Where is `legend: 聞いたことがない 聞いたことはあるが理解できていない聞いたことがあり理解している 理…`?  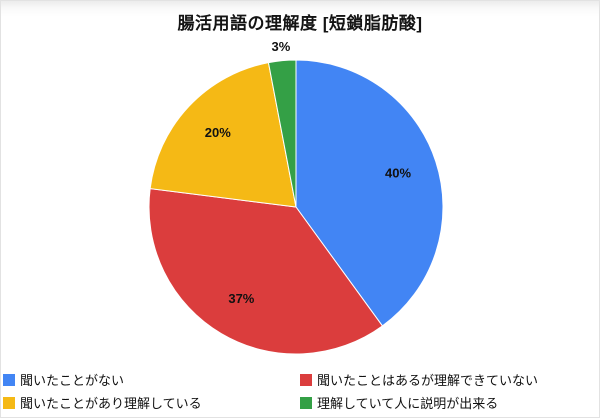 legend: 聞いたことがない 聞いたことはあるが理解できていない聞いたことがあり理解している 理… is located at coordinates (300, 391).